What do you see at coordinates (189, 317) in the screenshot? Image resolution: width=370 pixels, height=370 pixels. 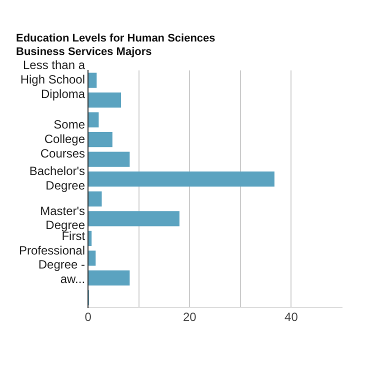 I see `x-tick-label: 20` at bounding box center [189, 317].